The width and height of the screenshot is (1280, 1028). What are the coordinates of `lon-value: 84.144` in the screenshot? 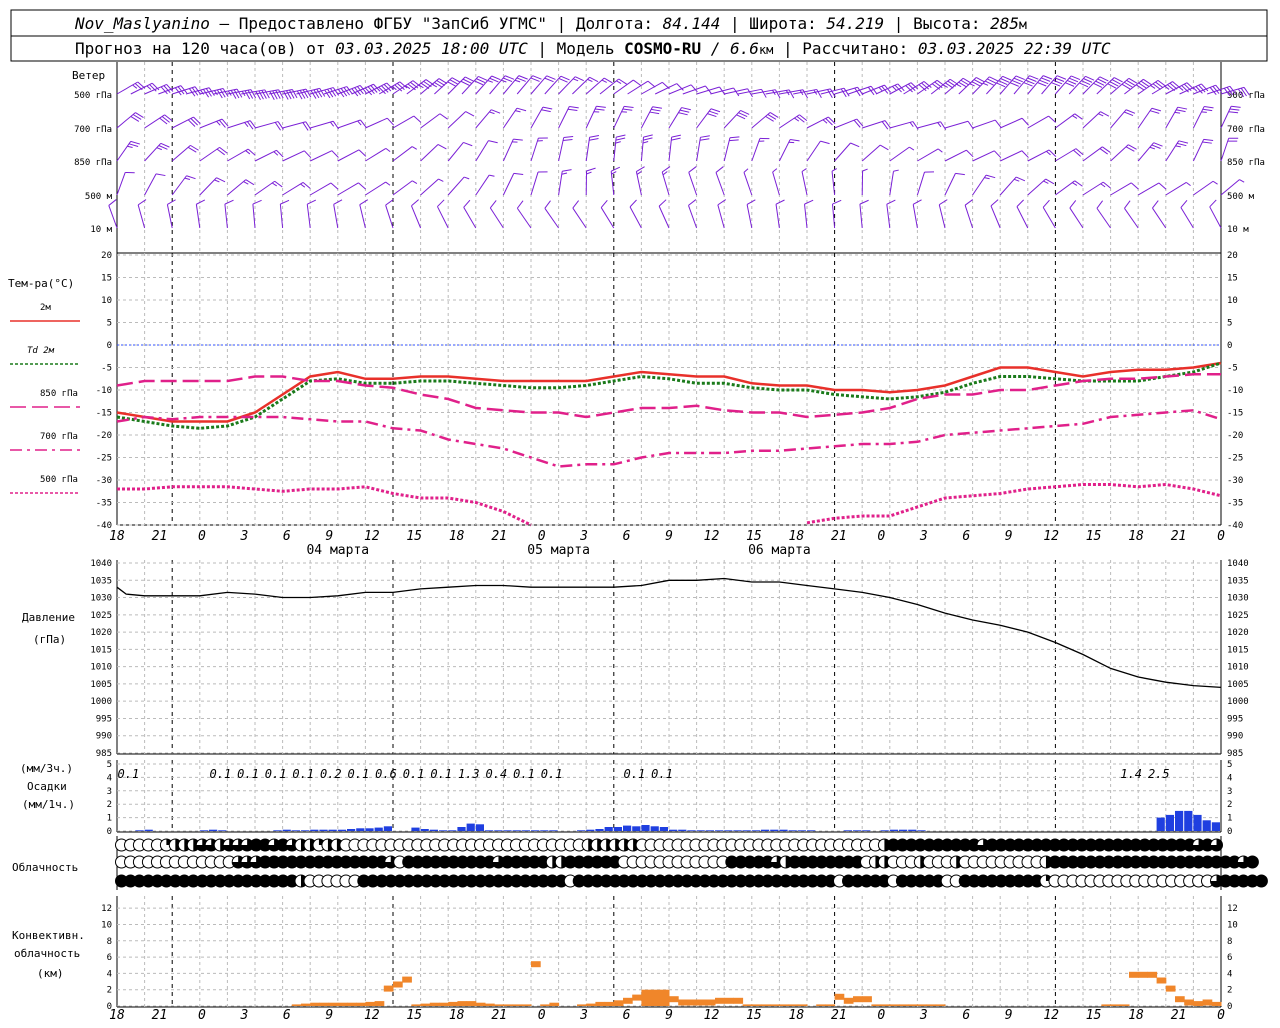 It's located at (692, 23).